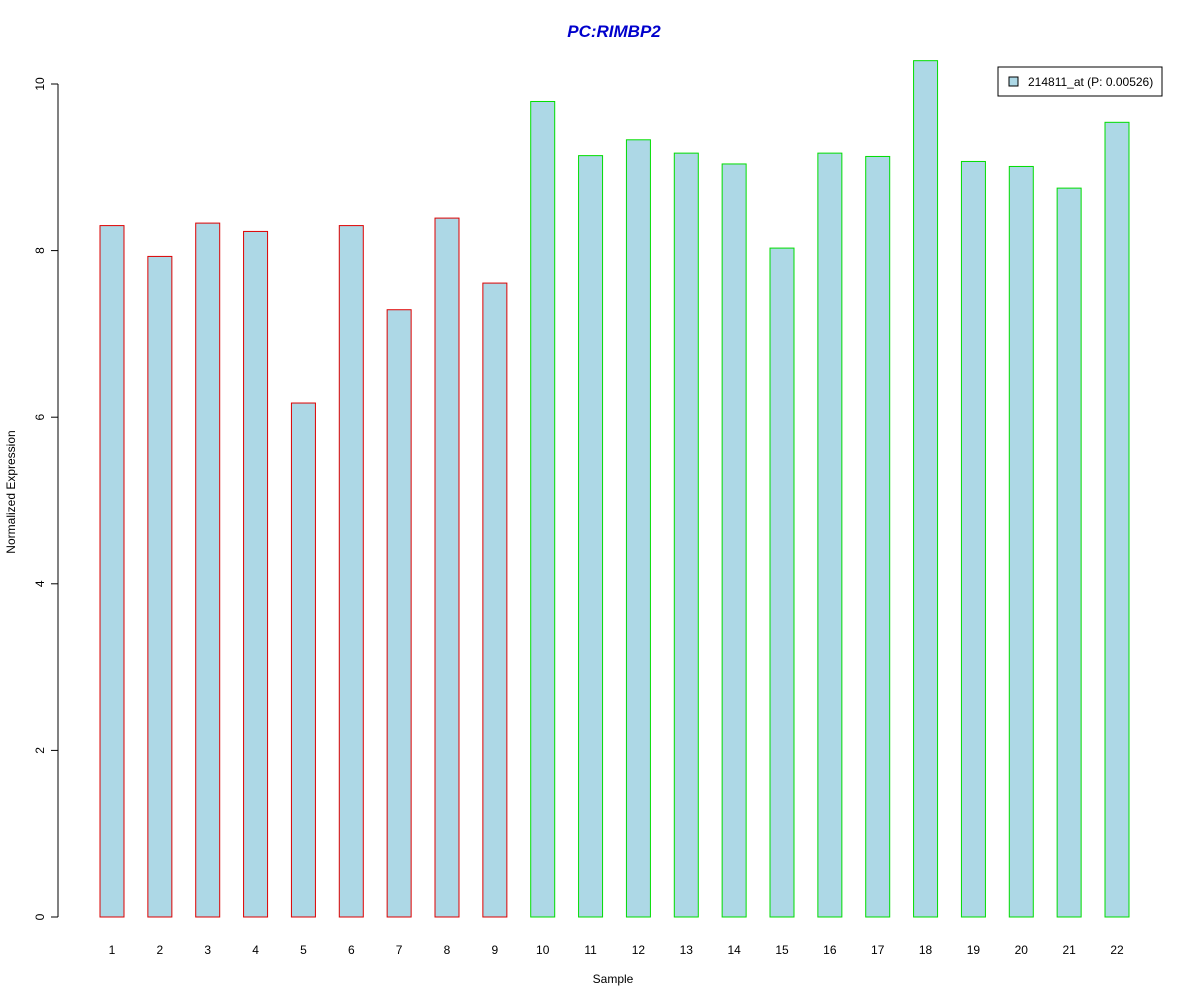  Describe the element at coordinates (782, 950) in the screenshot. I see `x-tick-label: 15` at that location.